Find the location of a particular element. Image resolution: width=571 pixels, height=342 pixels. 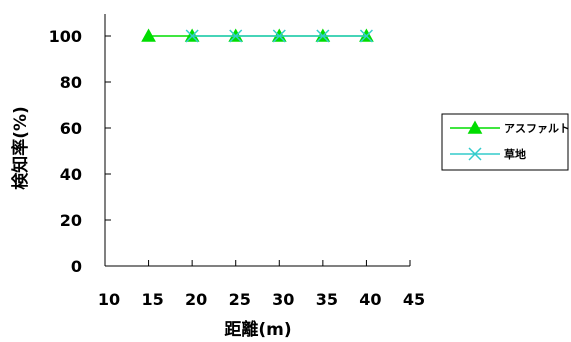

y-tick-label: 100 is located at coordinates (65, 36).